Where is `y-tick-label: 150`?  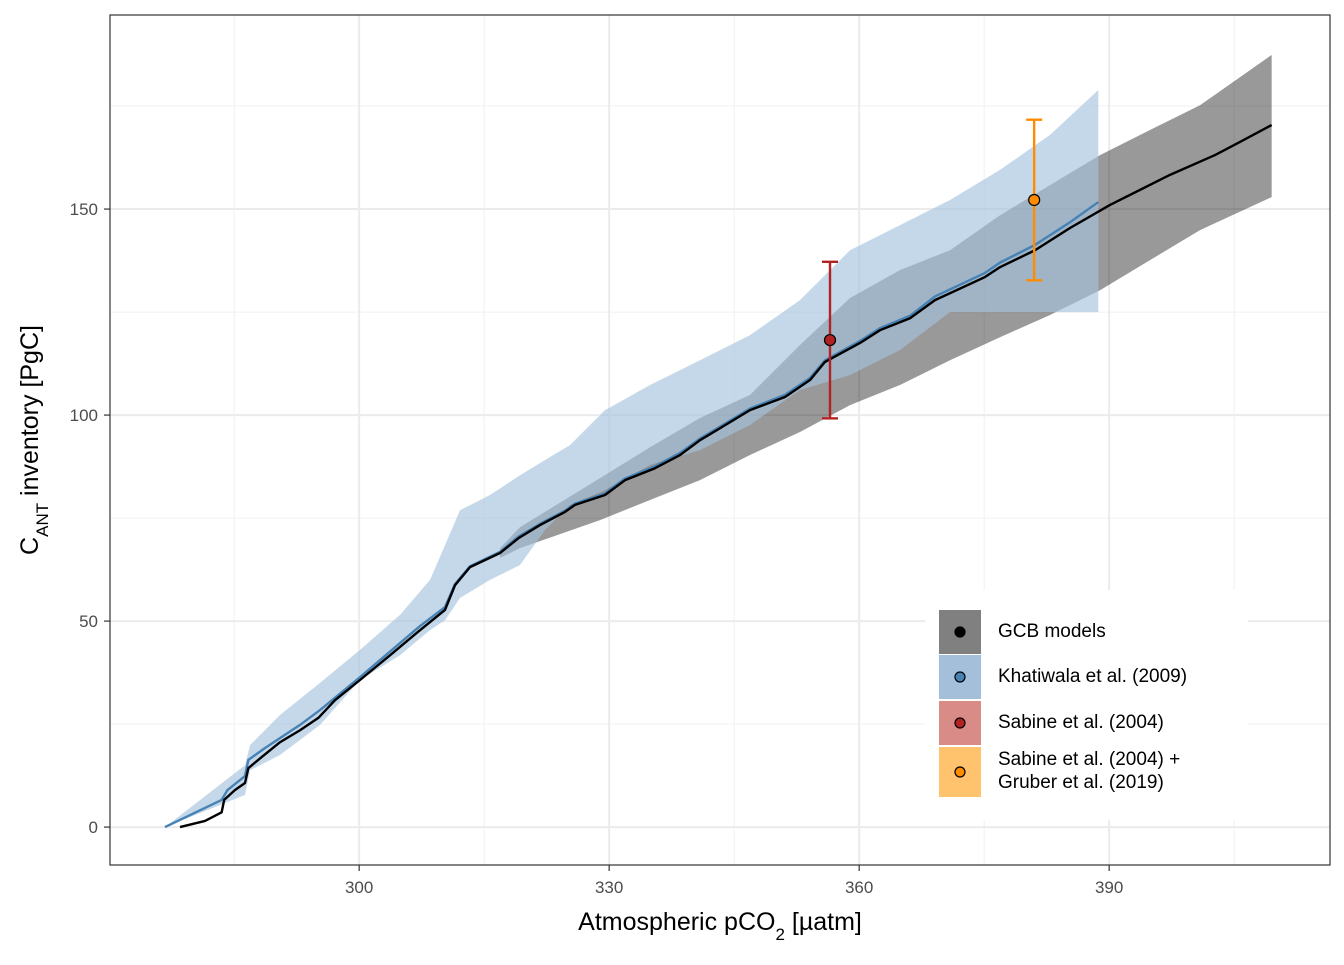 y-tick-label: 150 is located at coordinates (84, 209).